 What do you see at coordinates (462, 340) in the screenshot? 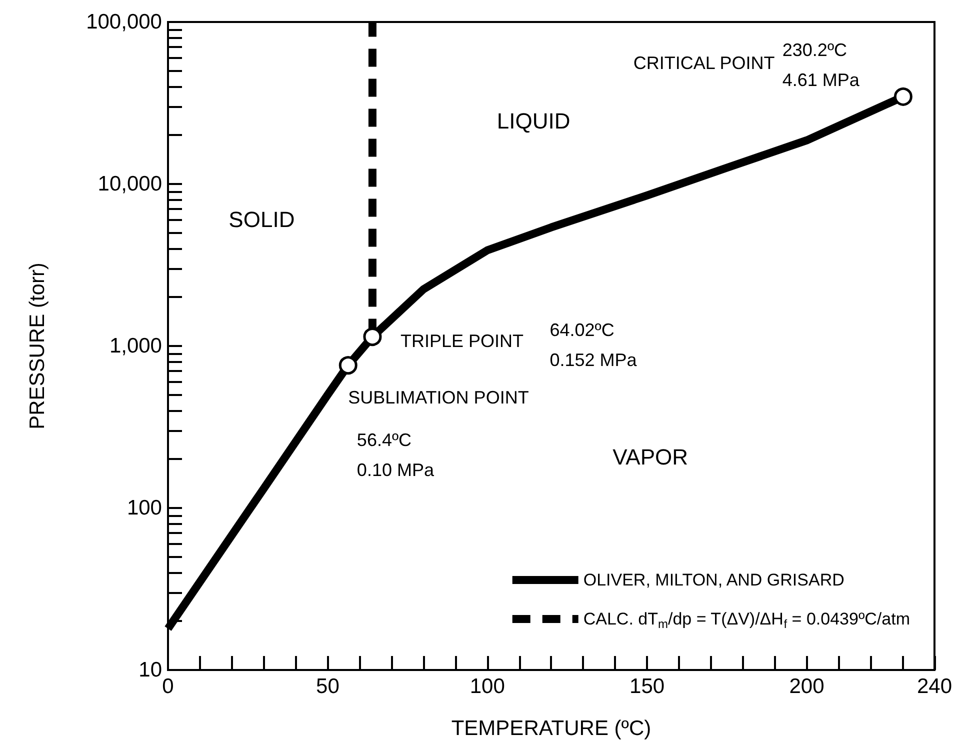
I see `annotation: TRIPLE POINT` at bounding box center [462, 340].